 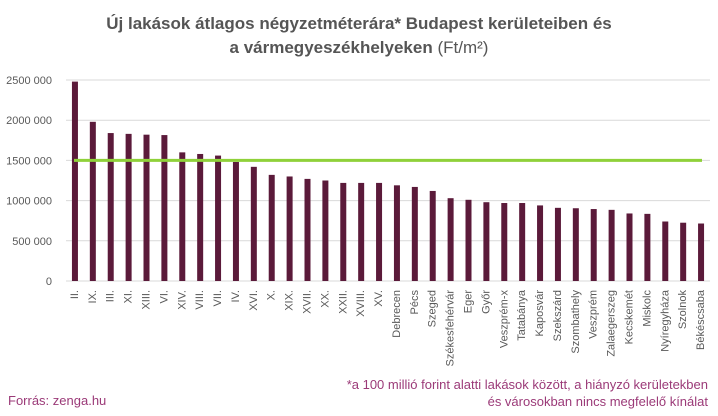 What do you see at coordinates (325, 299) in the screenshot?
I see `x-tick-label: XX.` at bounding box center [325, 299].